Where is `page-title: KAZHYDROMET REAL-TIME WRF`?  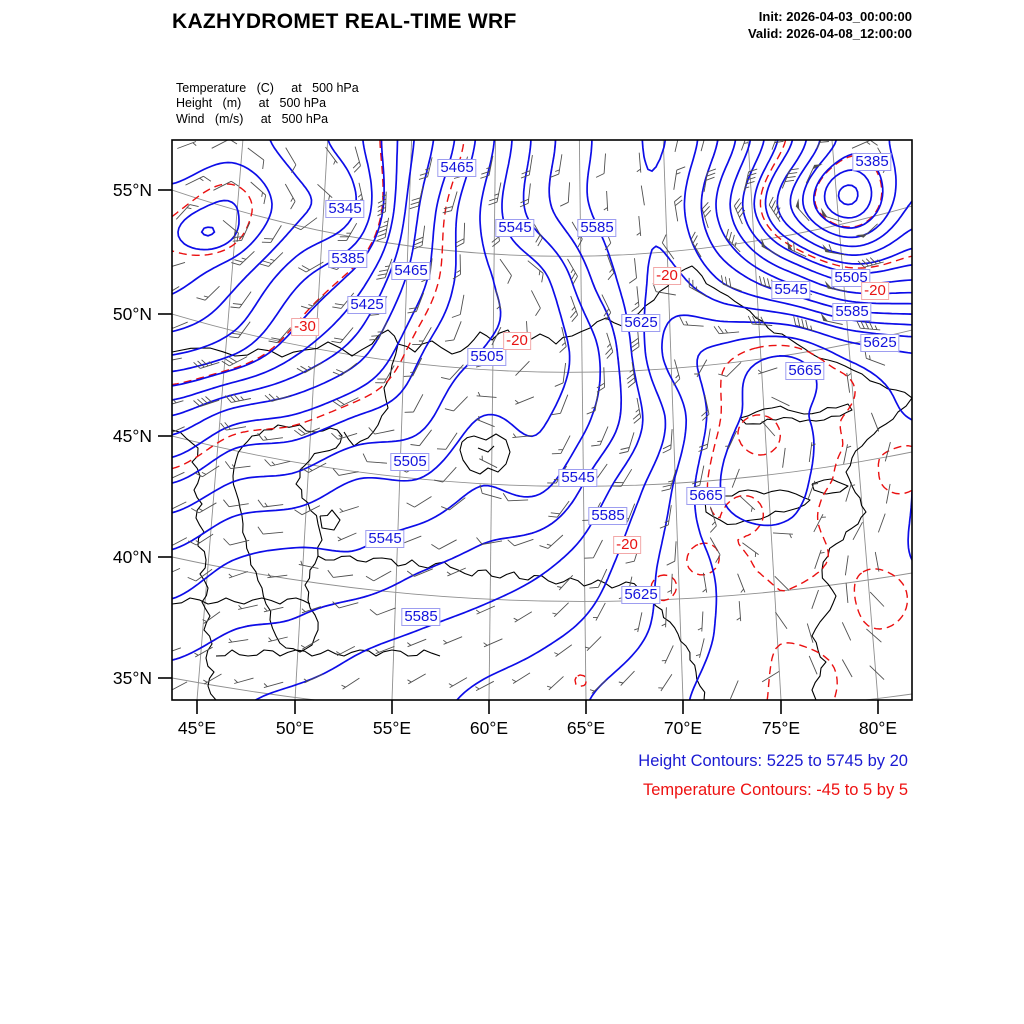 page-title: KAZHYDROMET REAL-TIME WRF is located at coordinates (344, 21).